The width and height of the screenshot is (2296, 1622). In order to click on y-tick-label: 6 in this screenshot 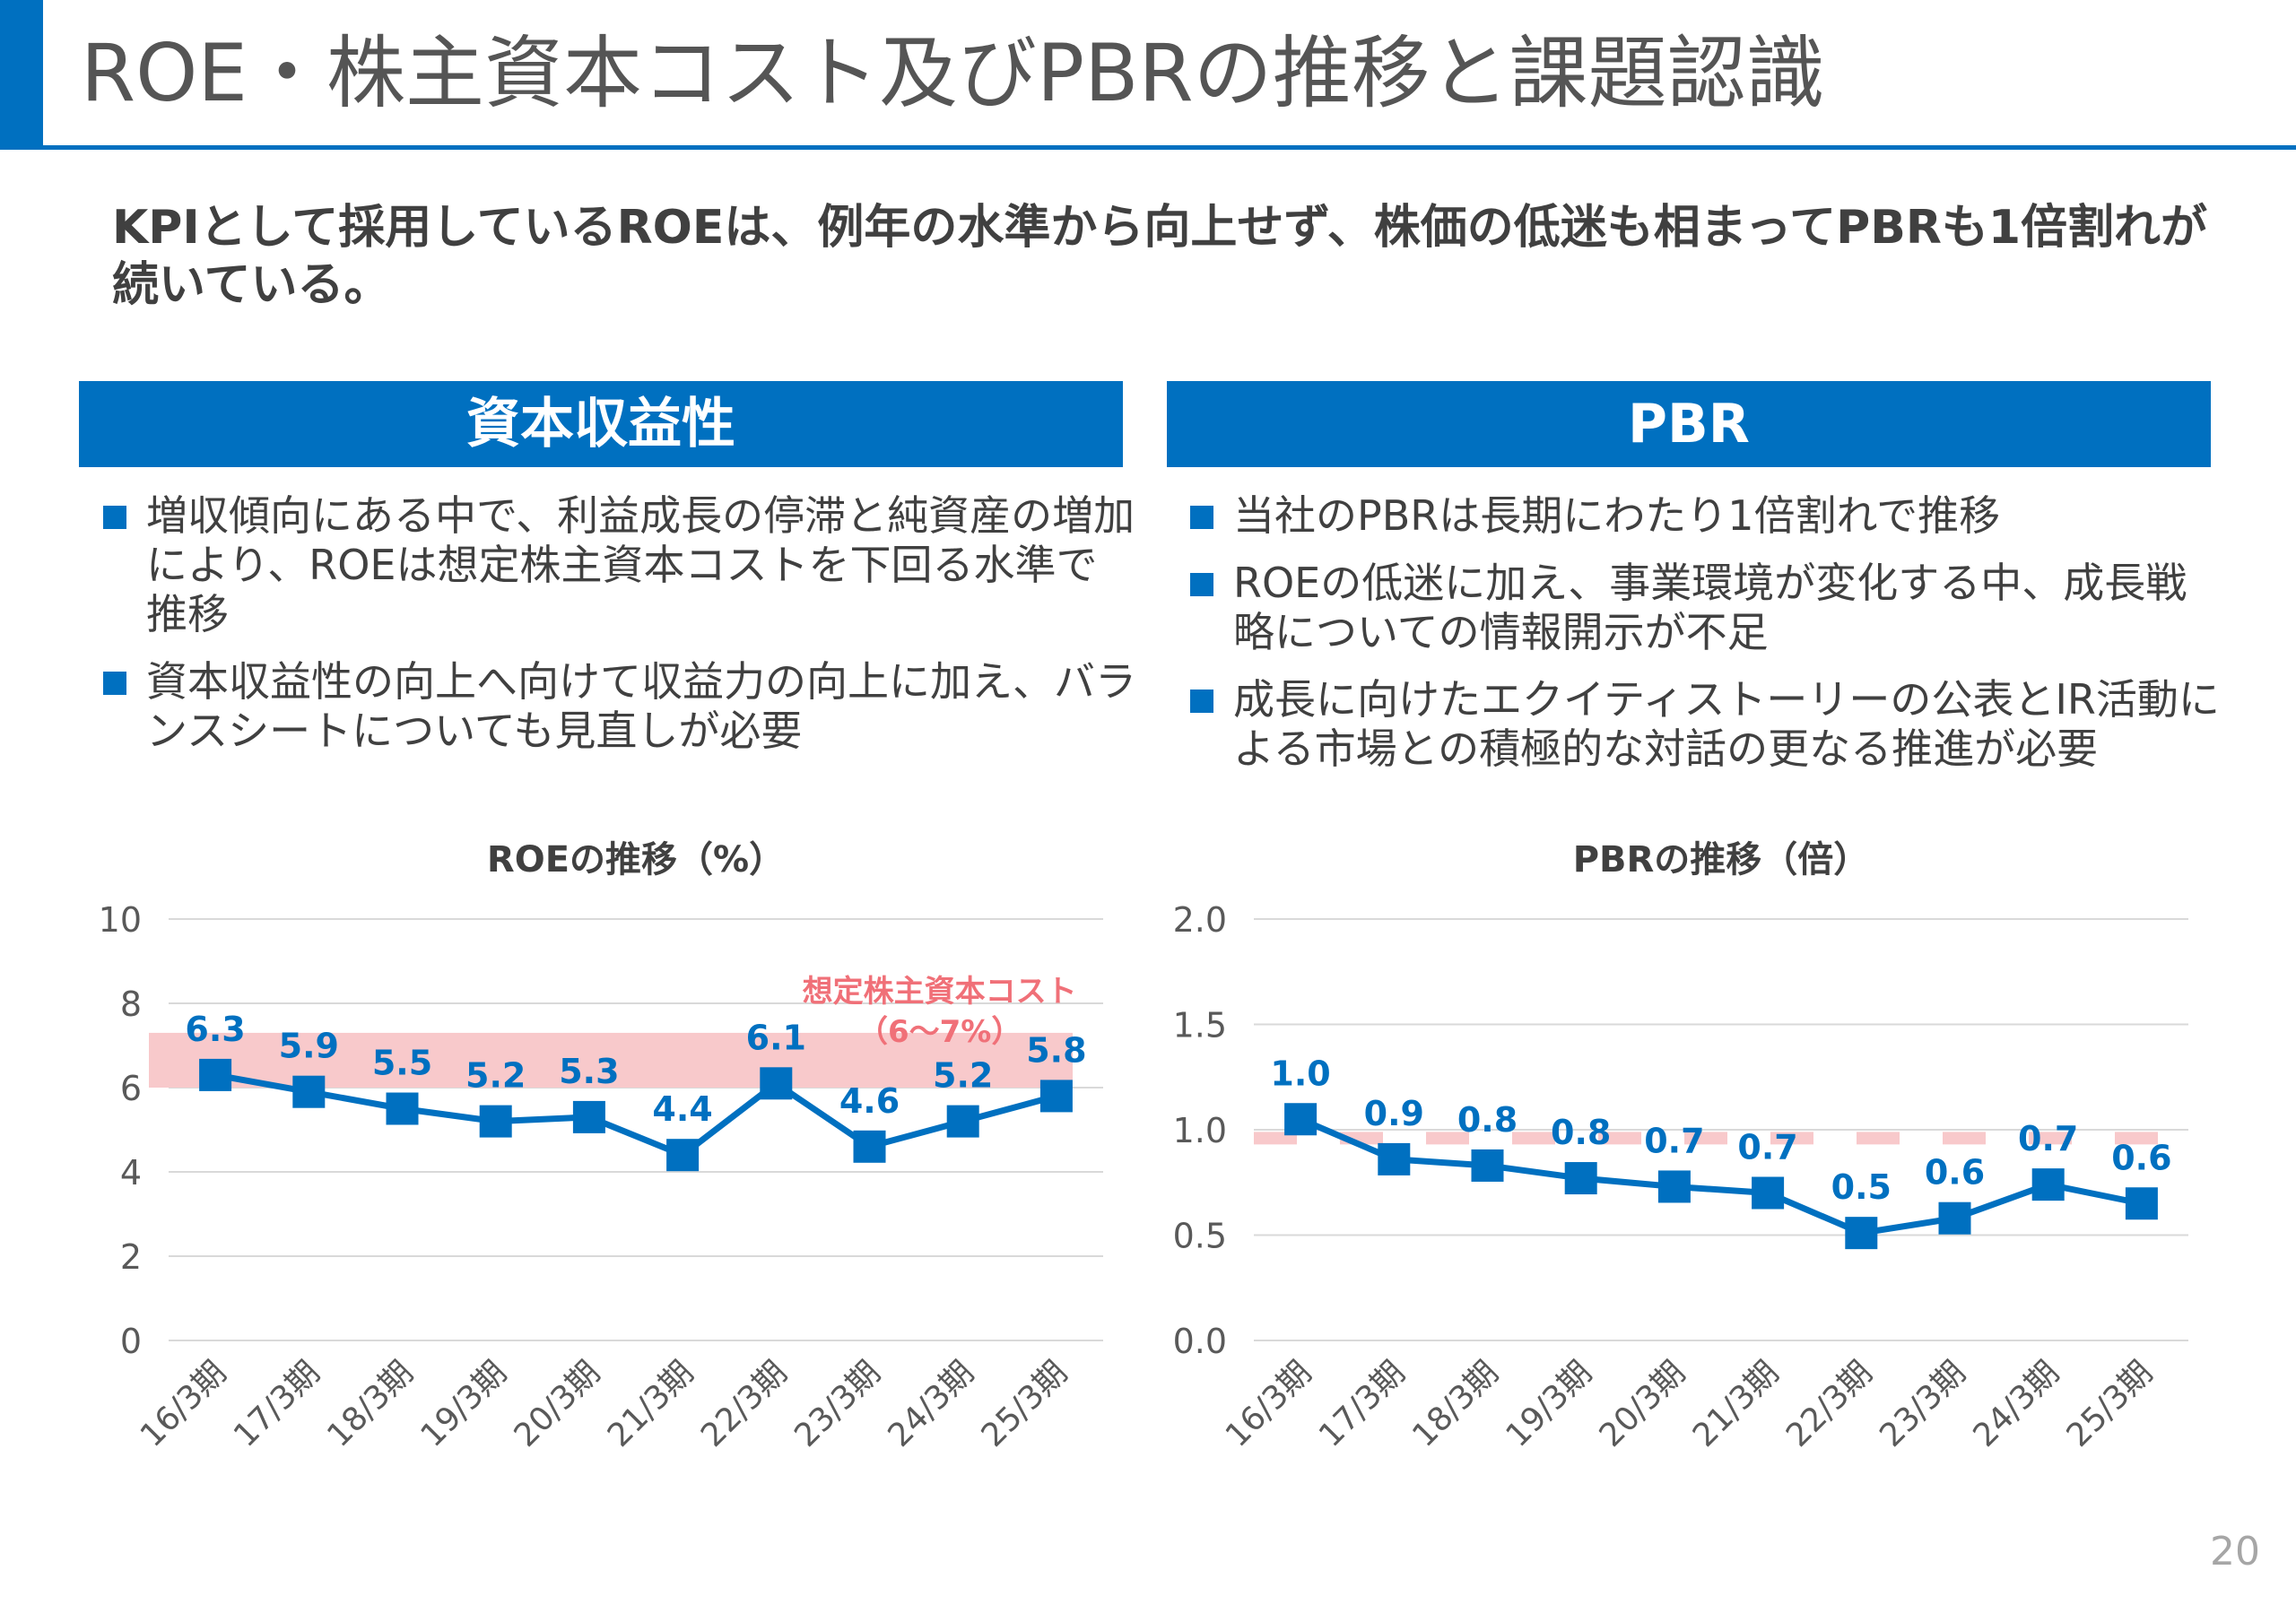, I will do `click(131, 1088)`.